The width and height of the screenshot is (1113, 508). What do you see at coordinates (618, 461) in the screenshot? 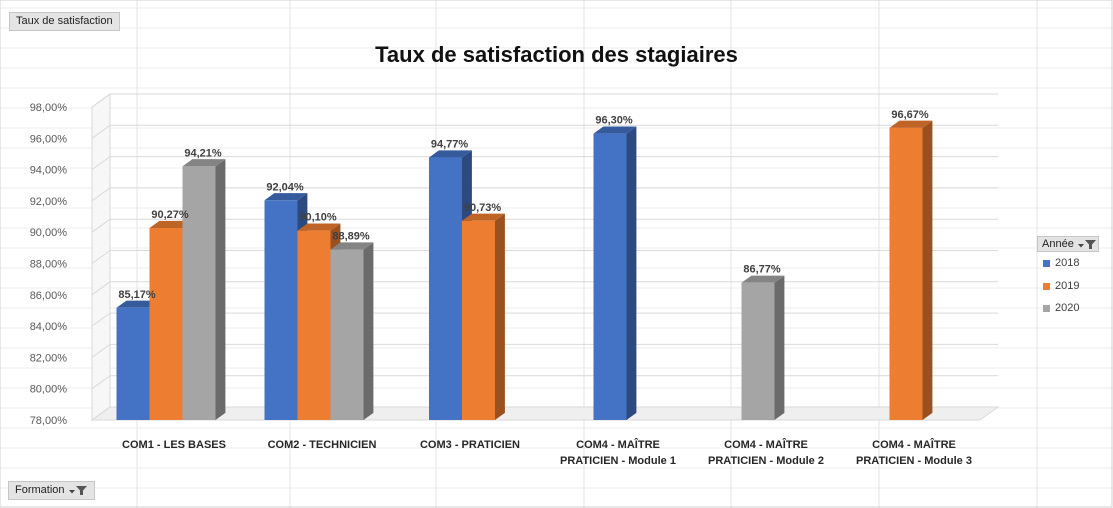
I see `x-tick-label: PRATICIEN - Module 1` at bounding box center [618, 461].